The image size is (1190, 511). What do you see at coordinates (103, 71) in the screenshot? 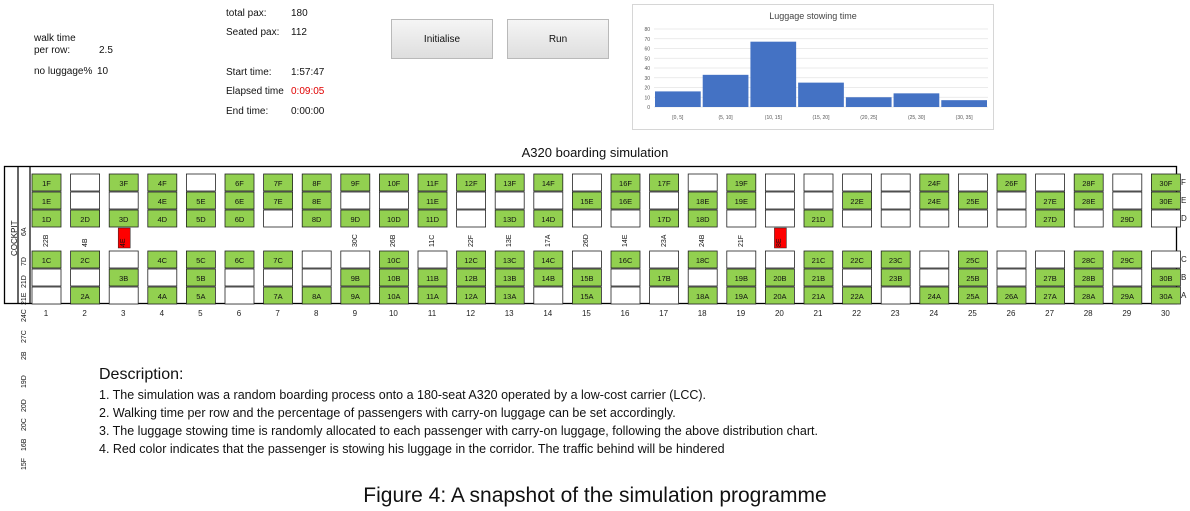
I see `no-luggage-value: 10` at bounding box center [103, 71].